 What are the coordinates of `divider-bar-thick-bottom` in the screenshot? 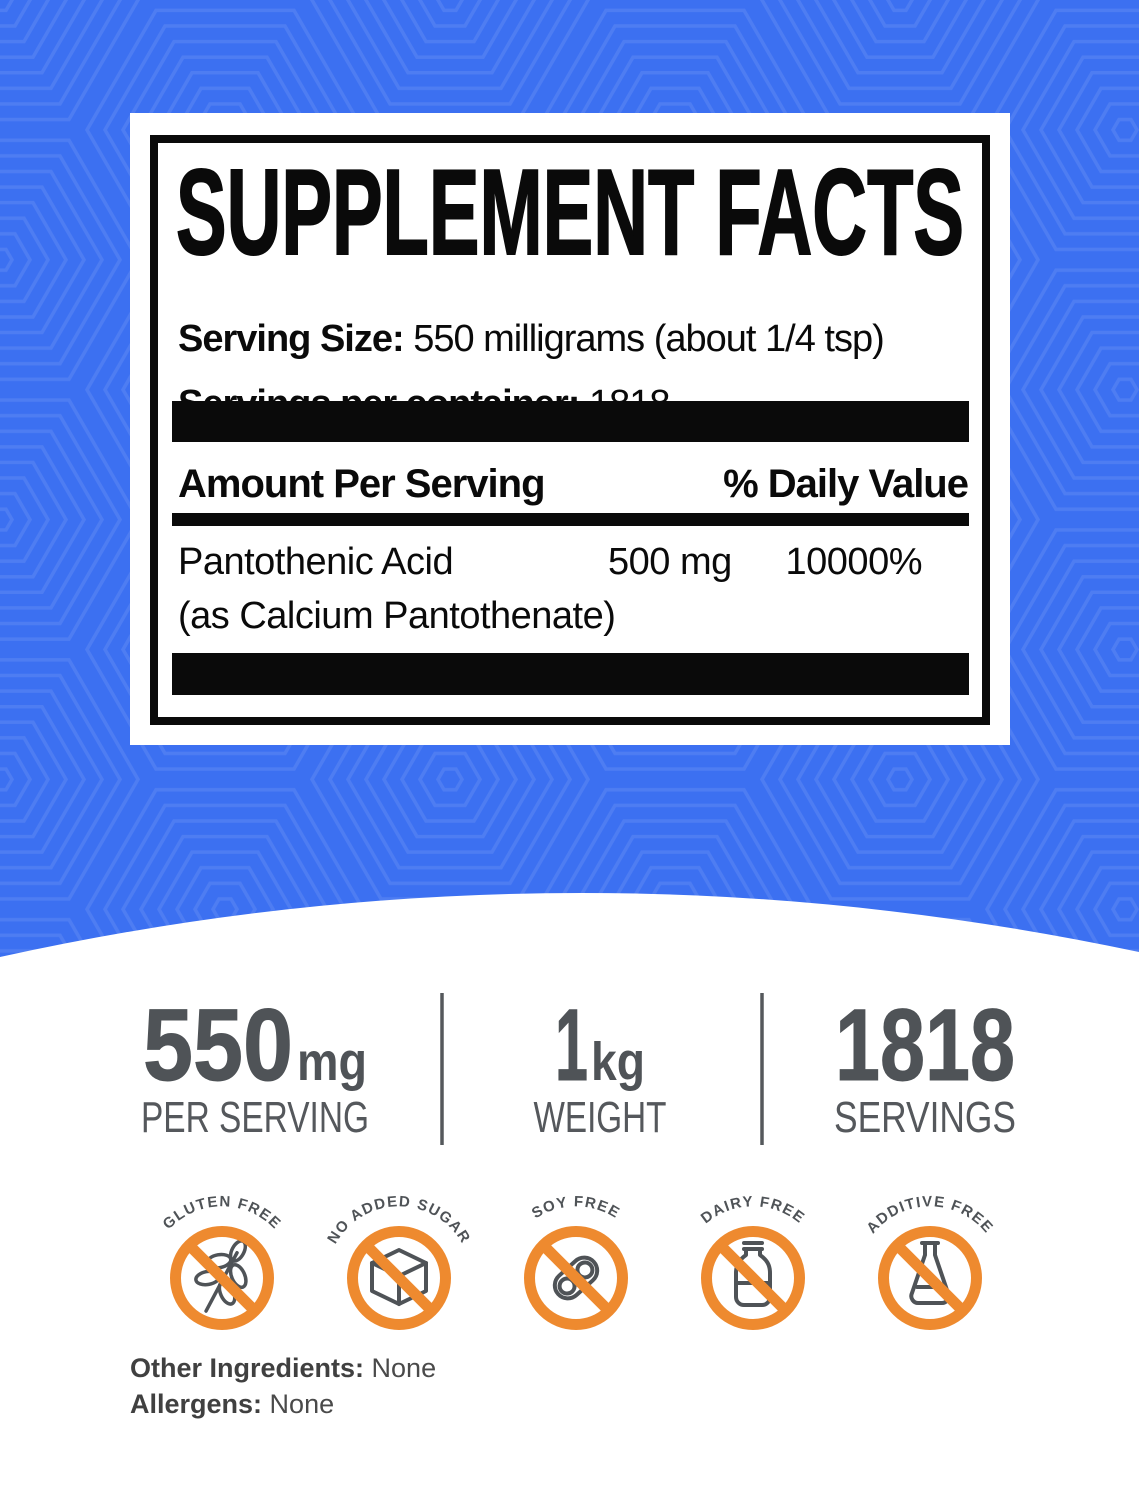 It's located at (570, 674).